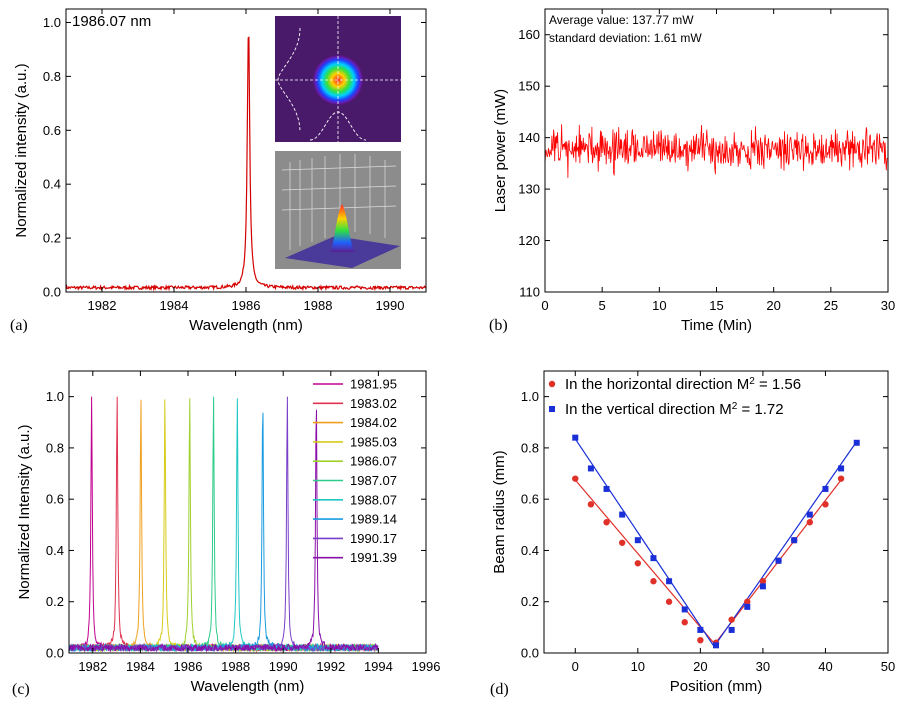 Image resolution: width=899 pixels, height=706 pixels. I want to click on spectrum-1990.17, so click(223, 524).